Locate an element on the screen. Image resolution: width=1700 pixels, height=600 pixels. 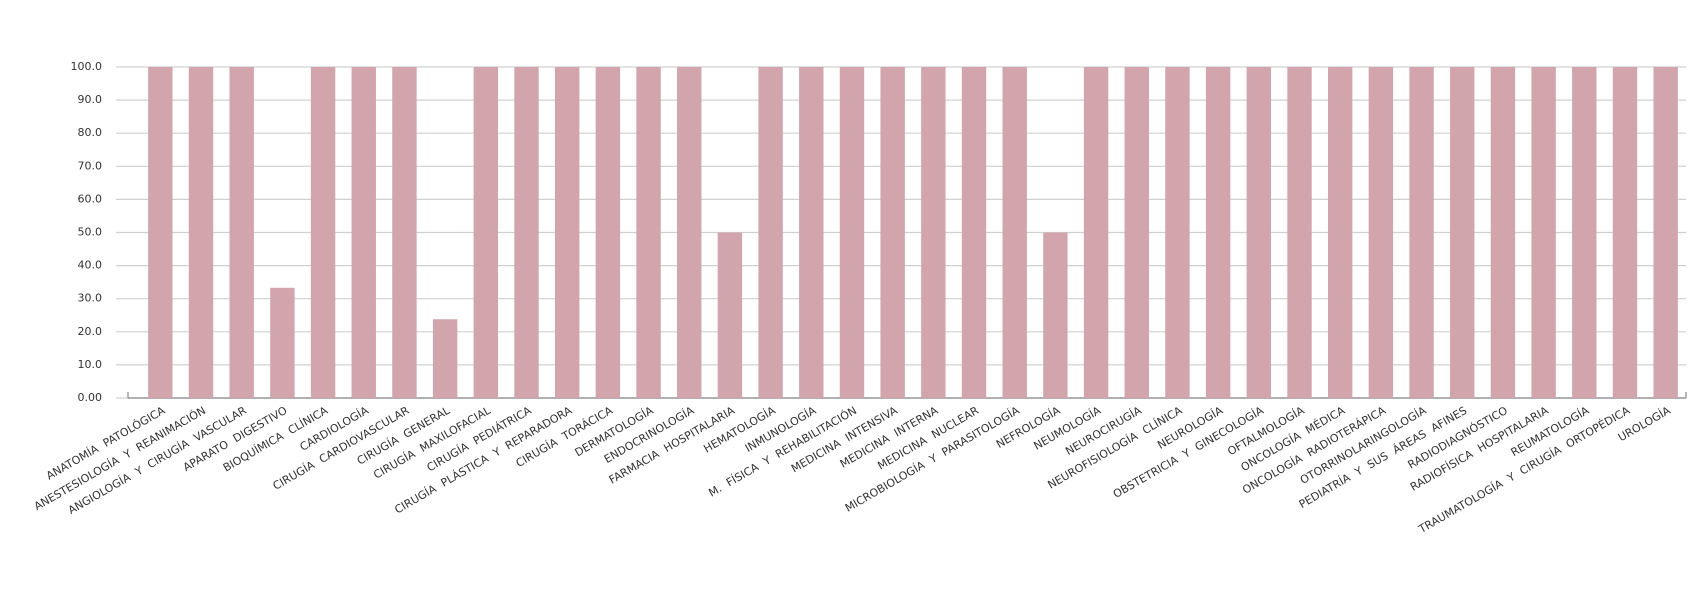
y-tick-label: 20.0 is located at coordinates (90, 331).